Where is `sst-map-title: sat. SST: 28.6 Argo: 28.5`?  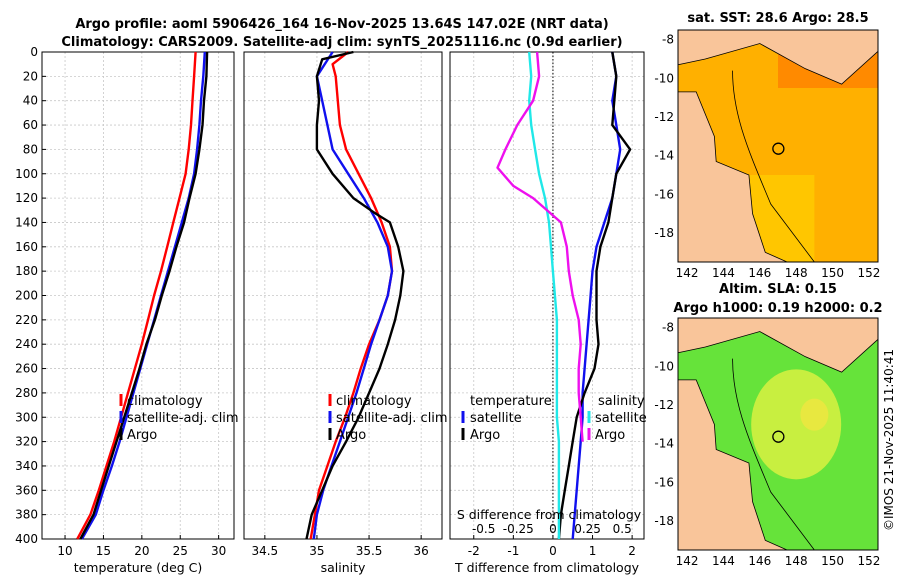
sst-map-title: sat. SST: 28.6 Argo: 28.5 is located at coordinates (777, 18).